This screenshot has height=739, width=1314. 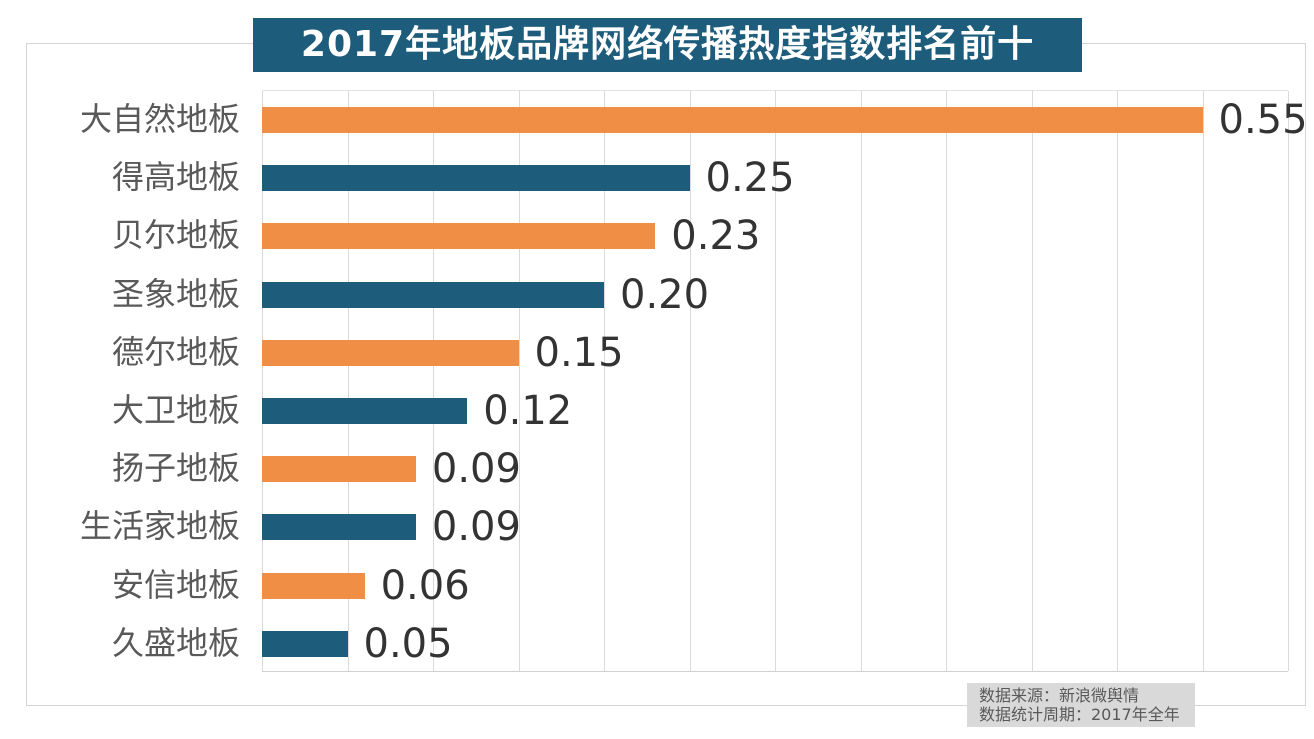 What do you see at coordinates (159, 526) in the screenshot?
I see `category-label: 生活家地板` at bounding box center [159, 526].